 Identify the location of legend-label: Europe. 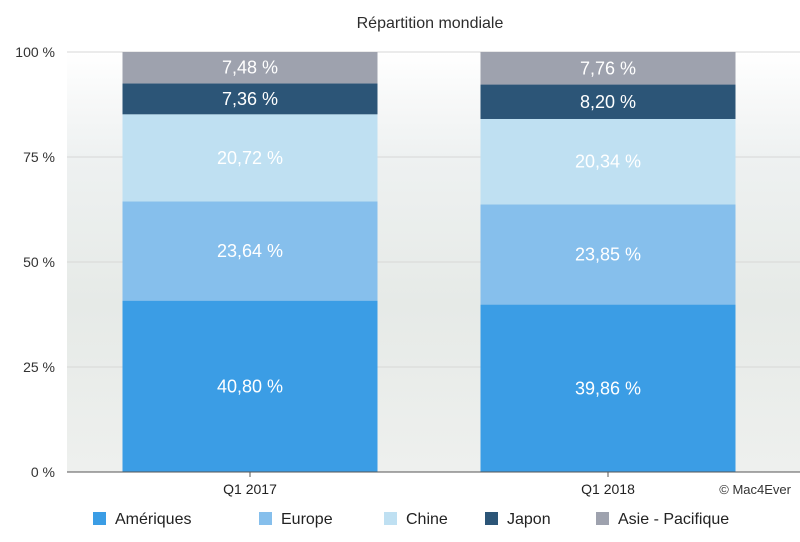
(307, 519).